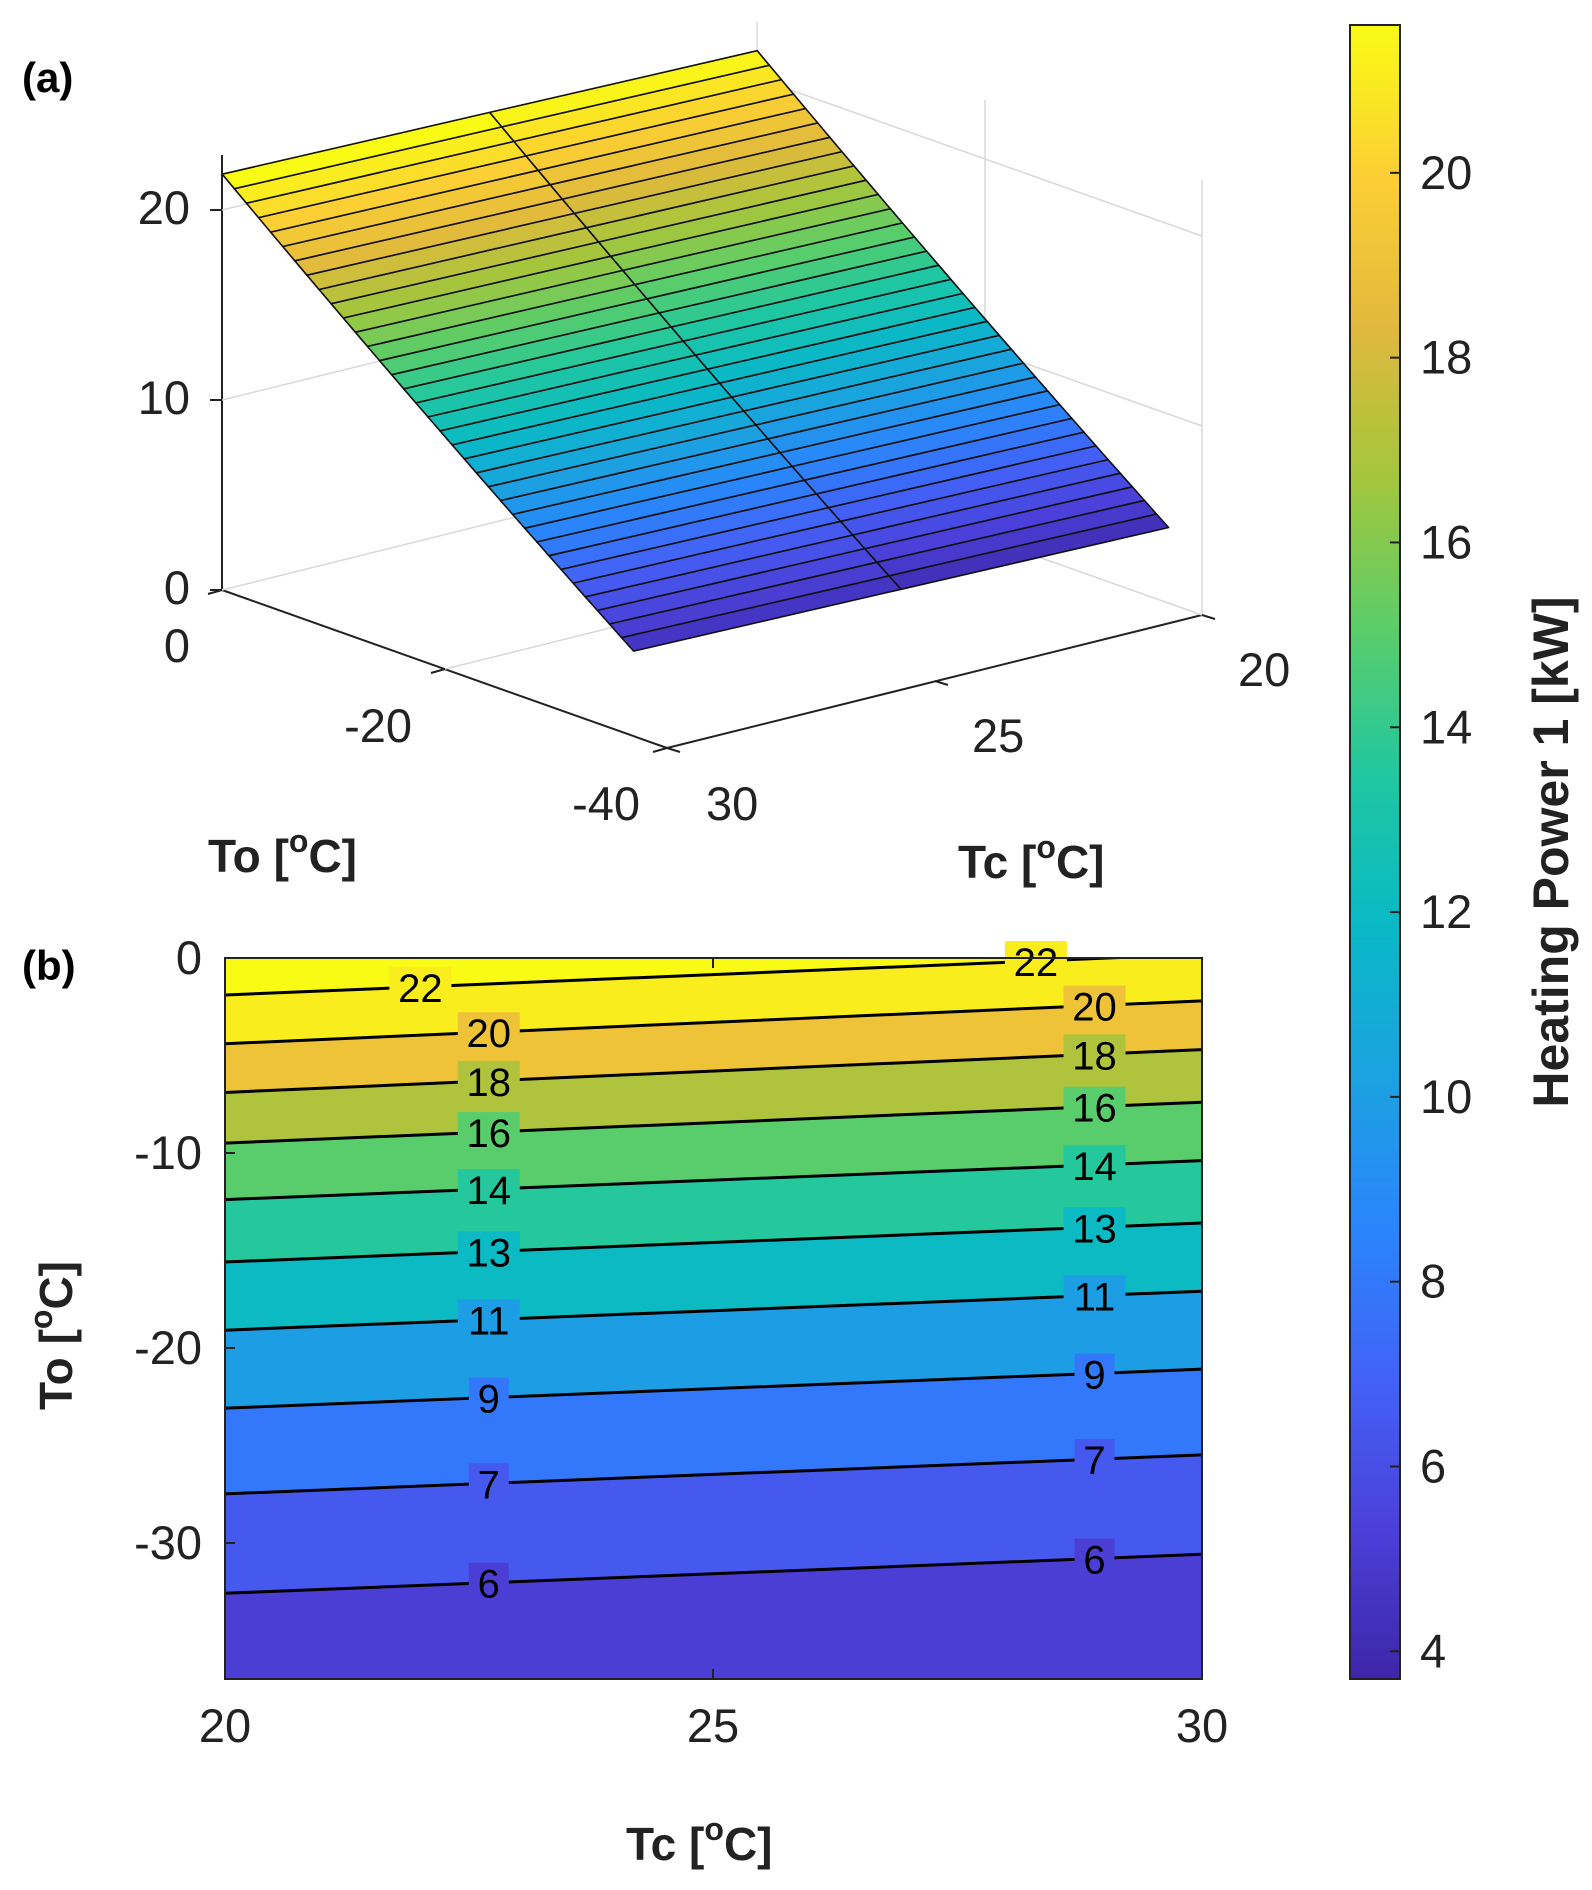 Image resolution: width=1592 pixels, height=1890 pixels. I want to click on colorbar-gradient, so click(1375, 852).